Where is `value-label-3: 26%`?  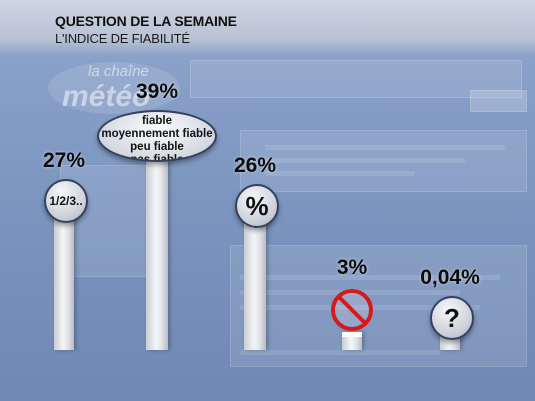 value-label-3: 26% is located at coordinates (255, 165).